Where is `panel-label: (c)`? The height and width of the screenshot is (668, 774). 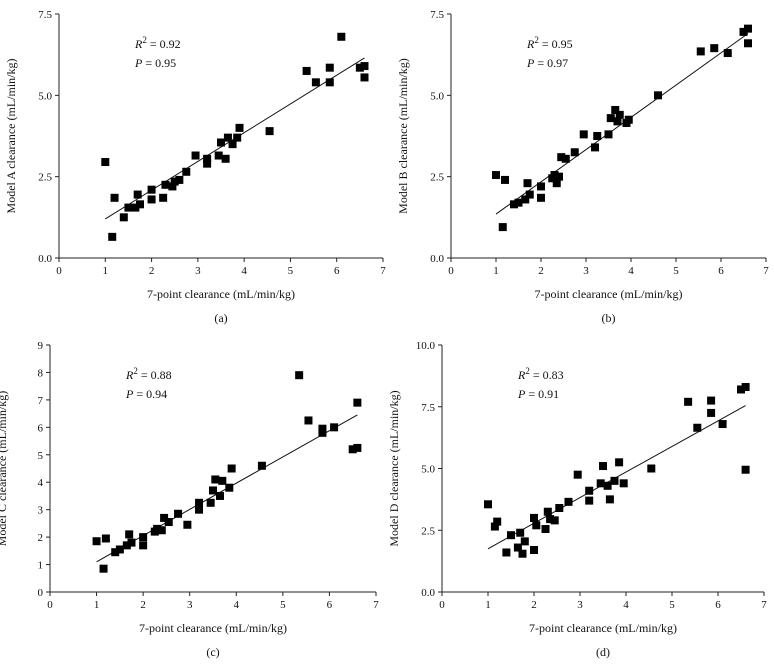
panel-label: (c) is located at coordinates (212, 652).